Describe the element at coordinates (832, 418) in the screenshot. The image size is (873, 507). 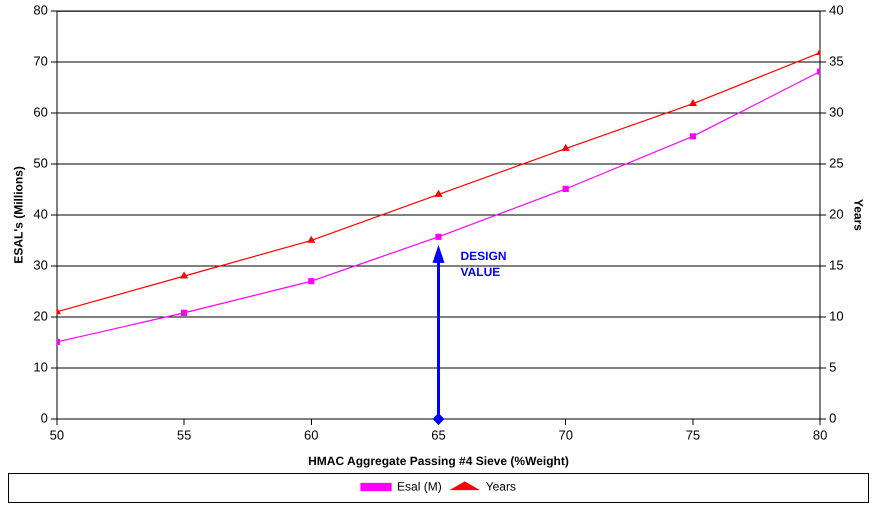
I see `y2-tick-label: 0` at that location.